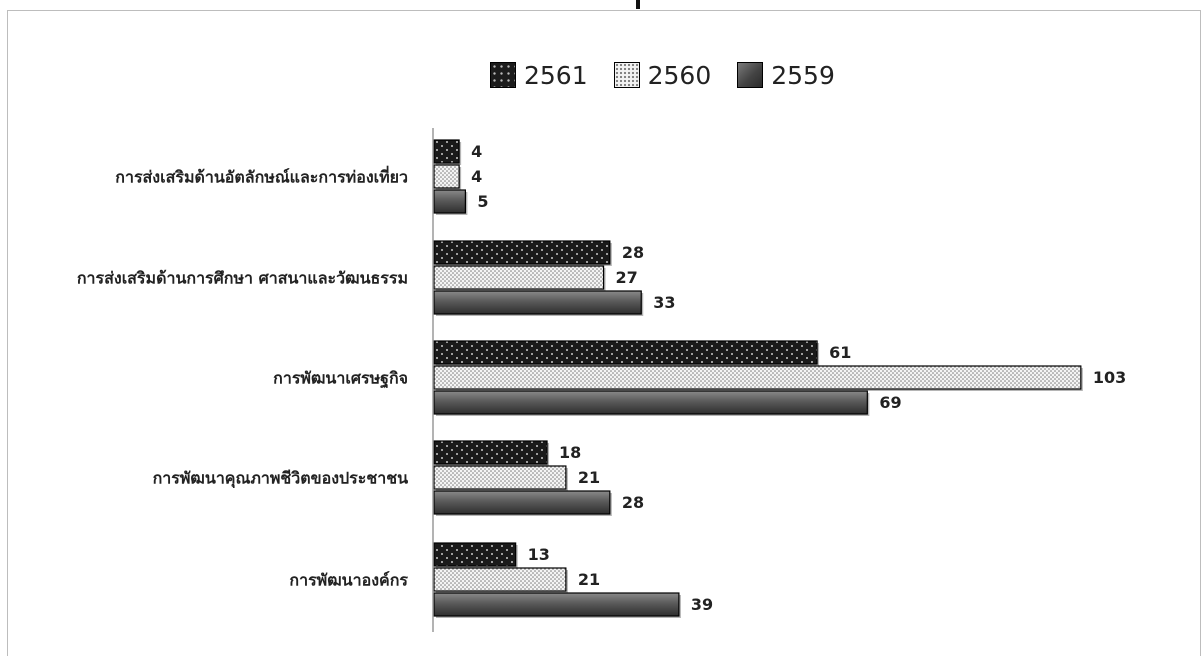 This screenshot has height=656, width=1204. What do you see at coordinates (627, 277) in the screenshot?
I see `value-label: 27` at bounding box center [627, 277].